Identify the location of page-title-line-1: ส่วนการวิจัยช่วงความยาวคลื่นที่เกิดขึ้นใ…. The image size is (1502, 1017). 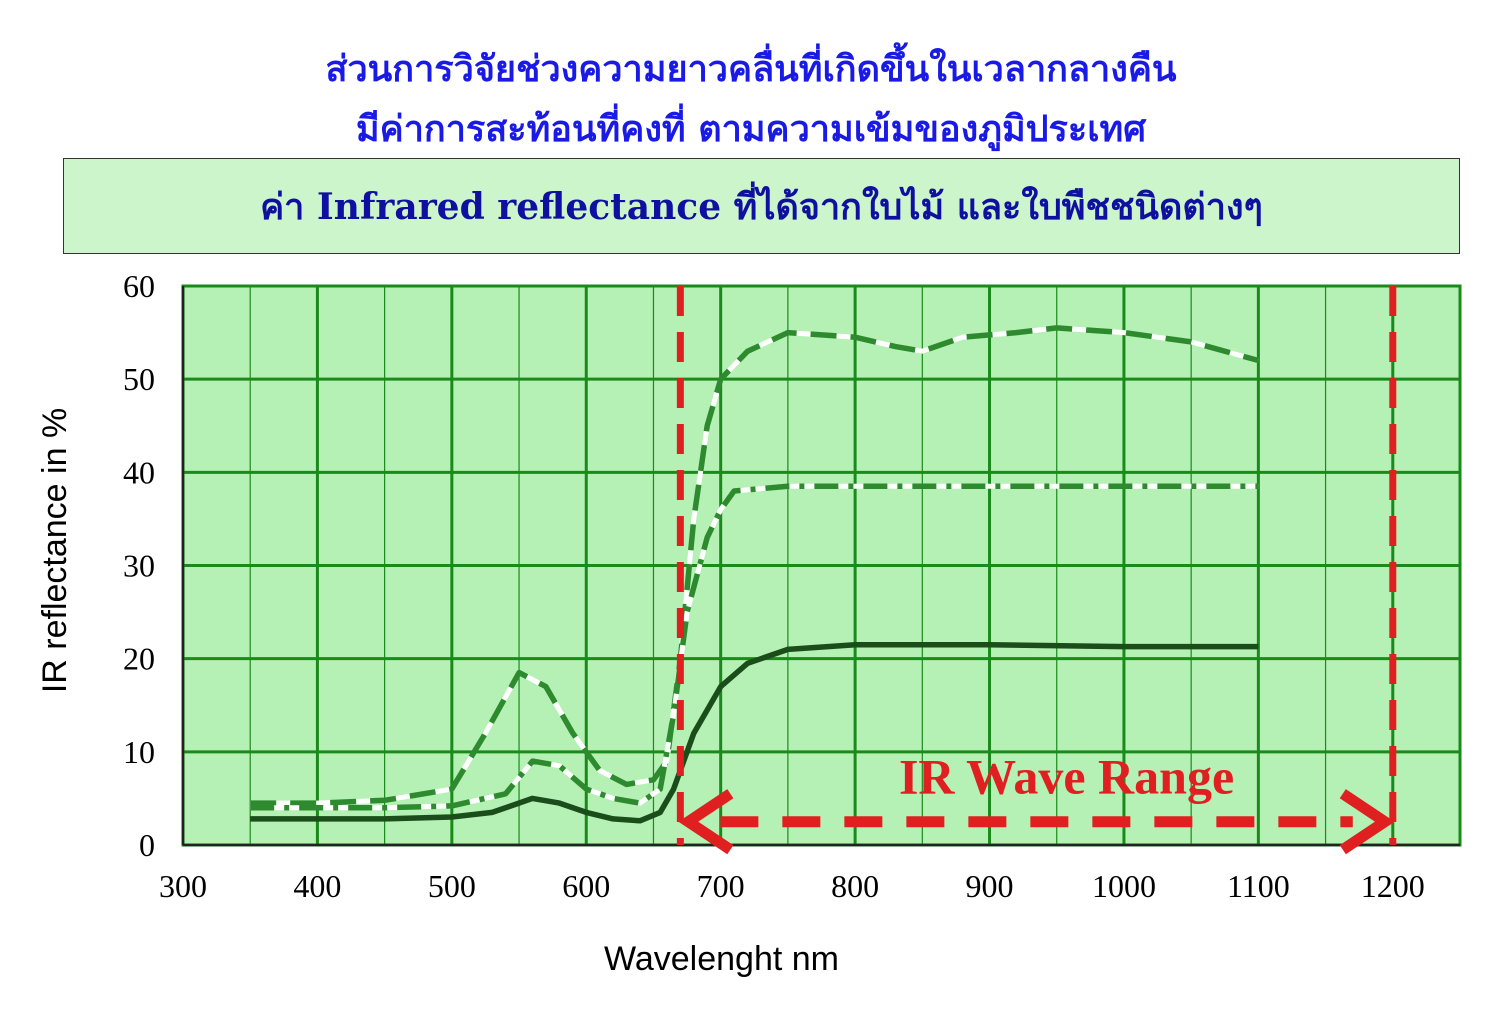
(751, 69).